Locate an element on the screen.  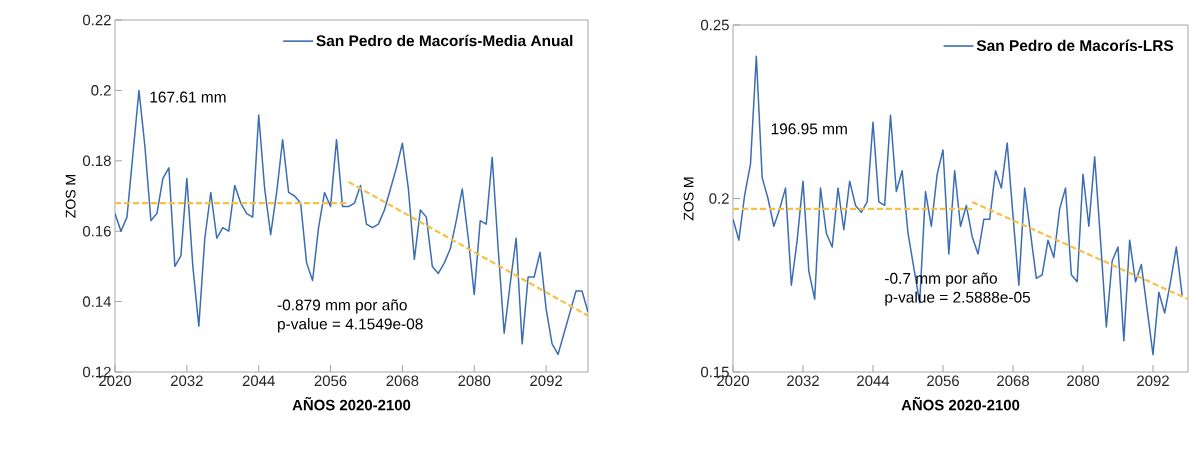
annotation: -0.879 mm por año is located at coordinates (342, 306).